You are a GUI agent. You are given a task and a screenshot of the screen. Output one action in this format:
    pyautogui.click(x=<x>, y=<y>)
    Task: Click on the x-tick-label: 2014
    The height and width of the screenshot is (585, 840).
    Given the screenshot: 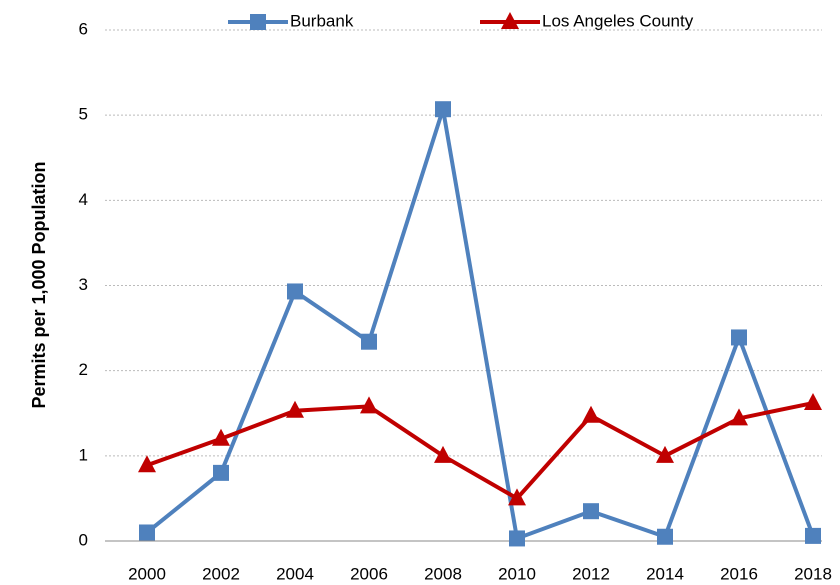 What is the action you would take?
    pyautogui.click(x=665, y=573)
    